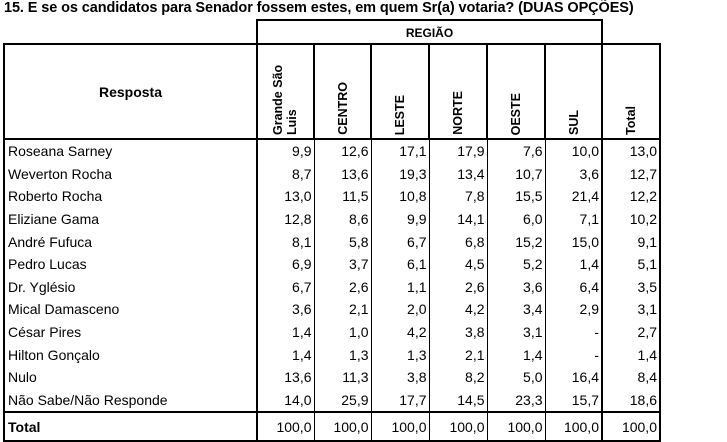  What do you see at coordinates (130, 241) in the screenshot?
I see `row-label: André Fufuca` at bounding box center [130, 241].